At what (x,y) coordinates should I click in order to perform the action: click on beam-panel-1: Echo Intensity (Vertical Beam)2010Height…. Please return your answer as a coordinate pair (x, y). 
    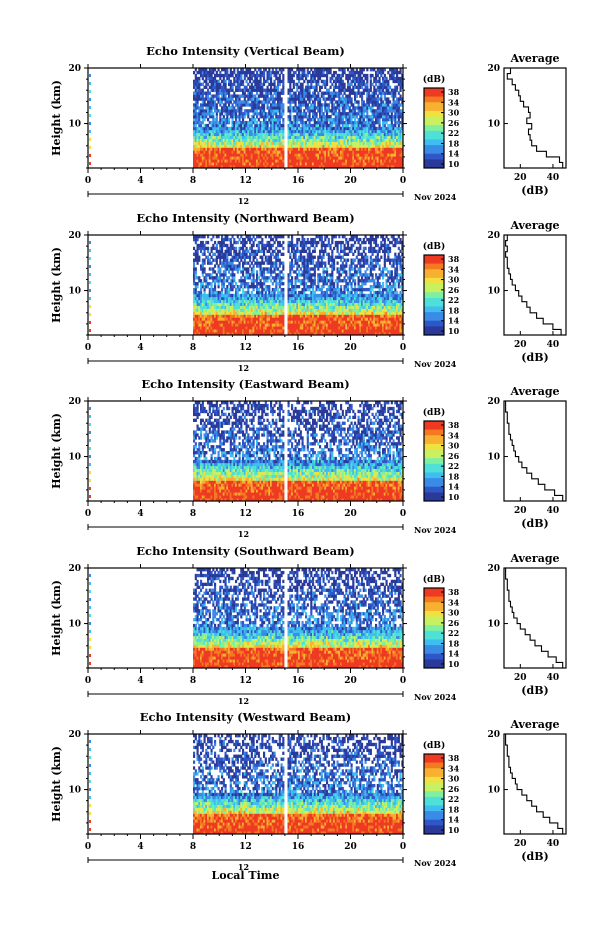
    Looking at the image, I should click on (308, 125).